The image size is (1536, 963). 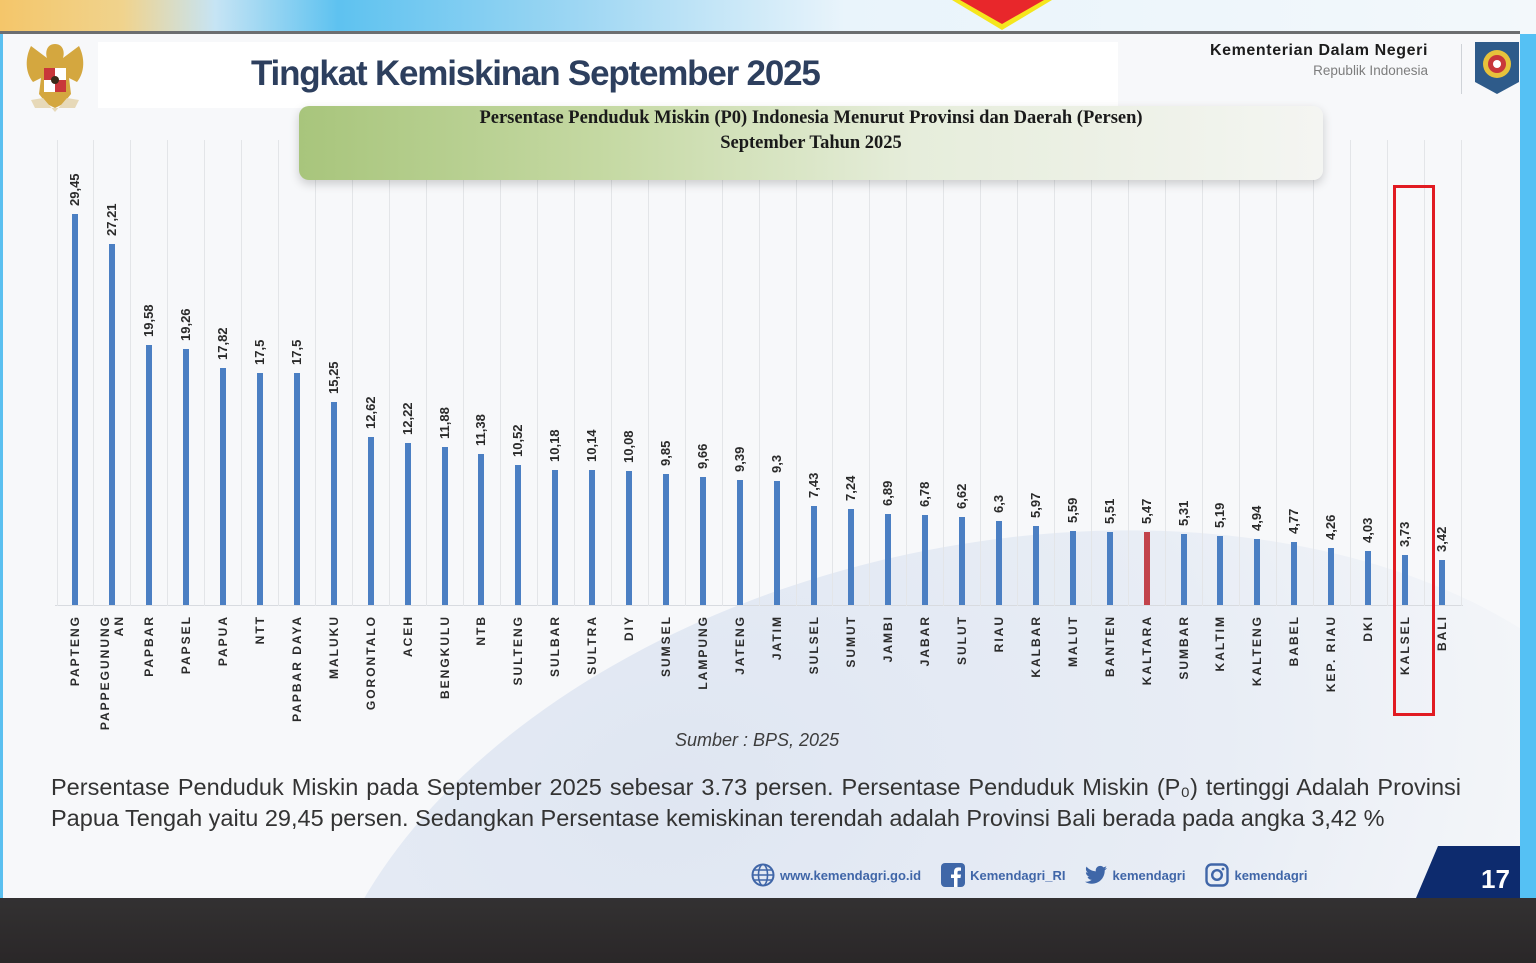 I want to click on value-label: 17,82, so click(x=222, y=344).